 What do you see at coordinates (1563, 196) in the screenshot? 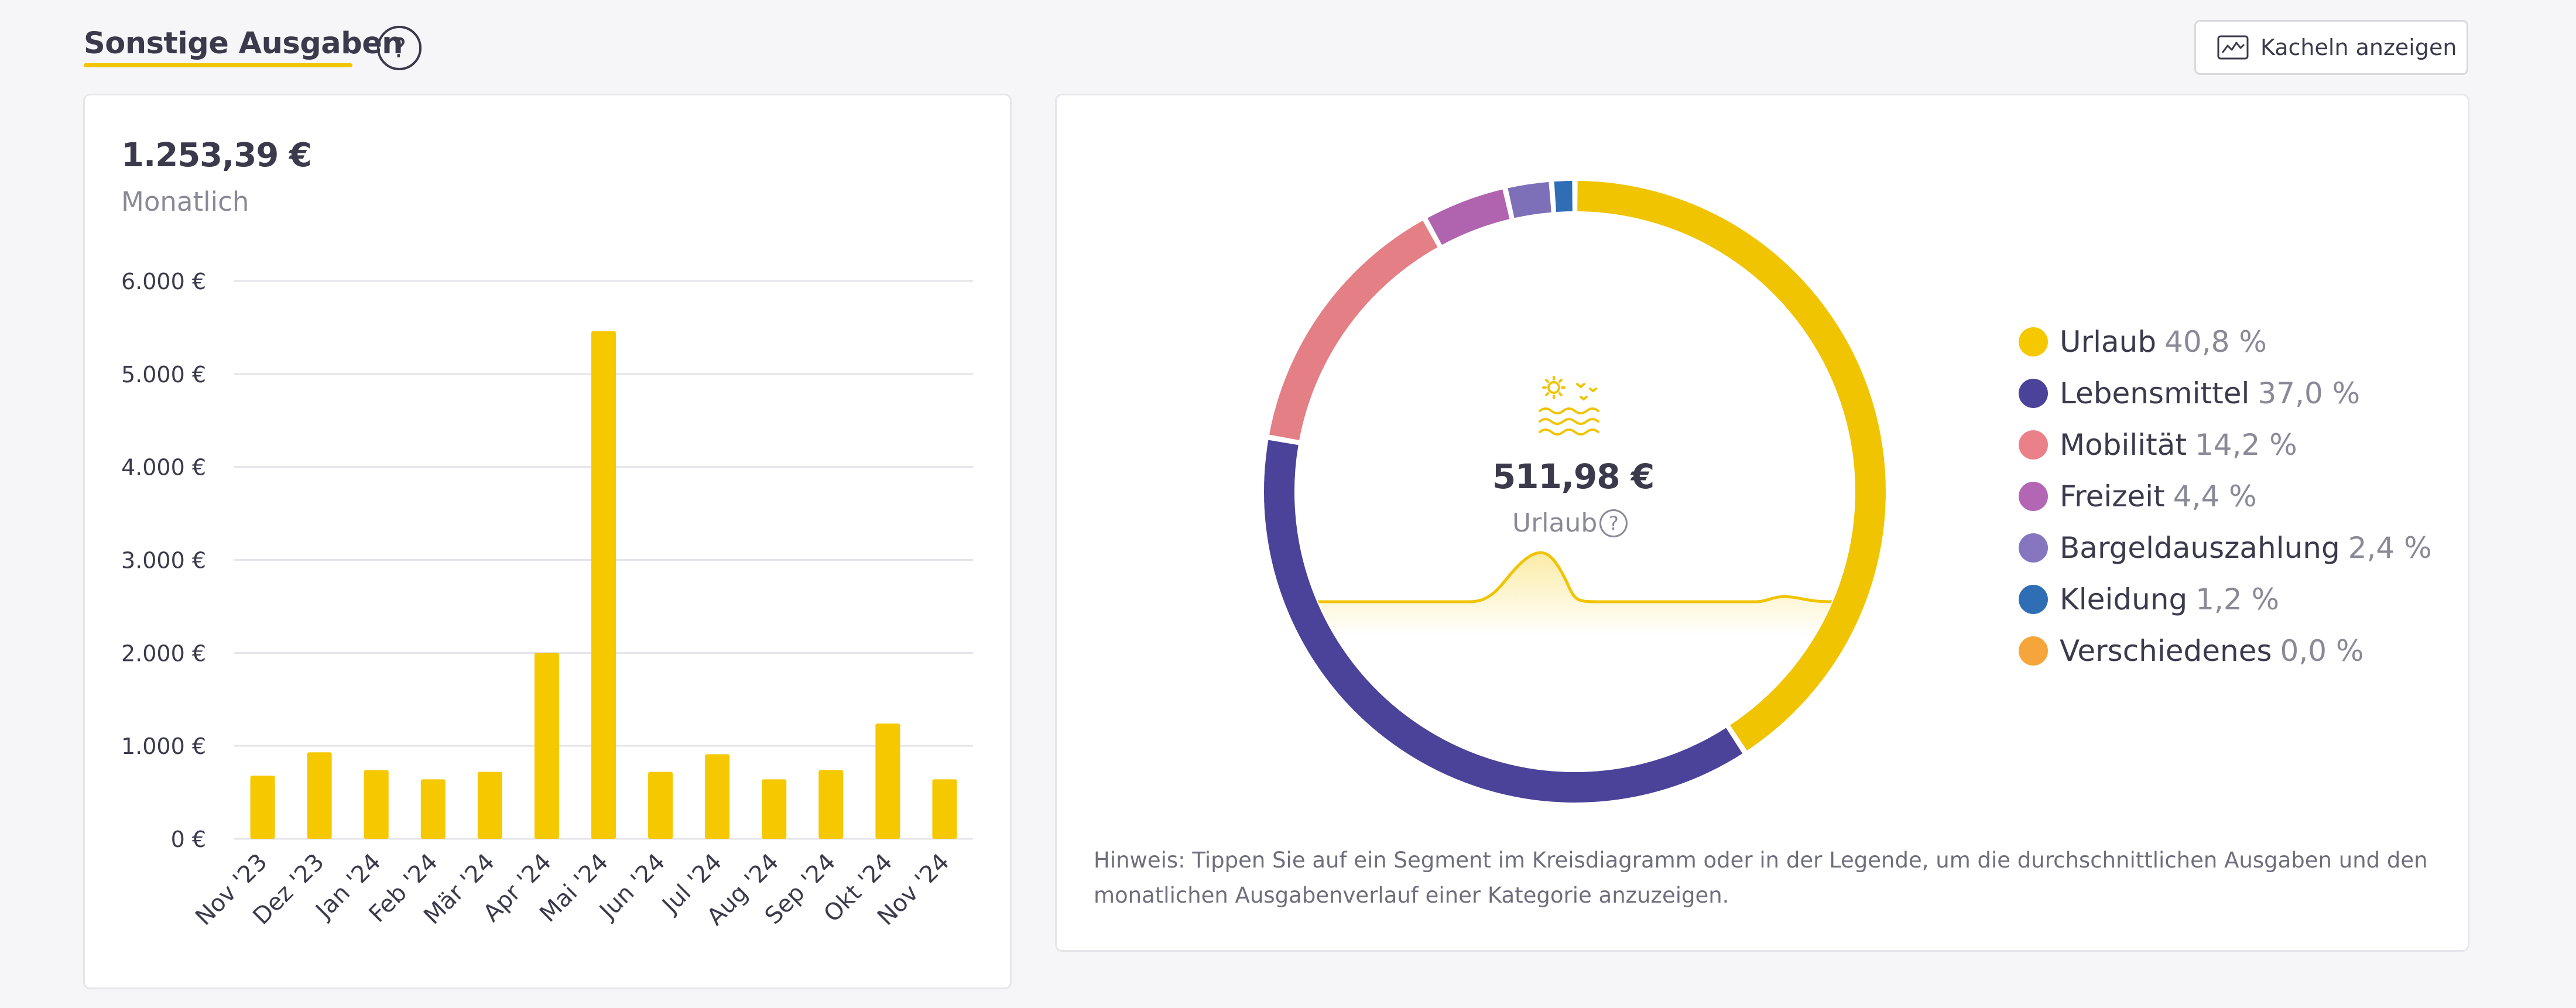
I see `donut-segment-kleidung` at bounding box center [1563, 196].